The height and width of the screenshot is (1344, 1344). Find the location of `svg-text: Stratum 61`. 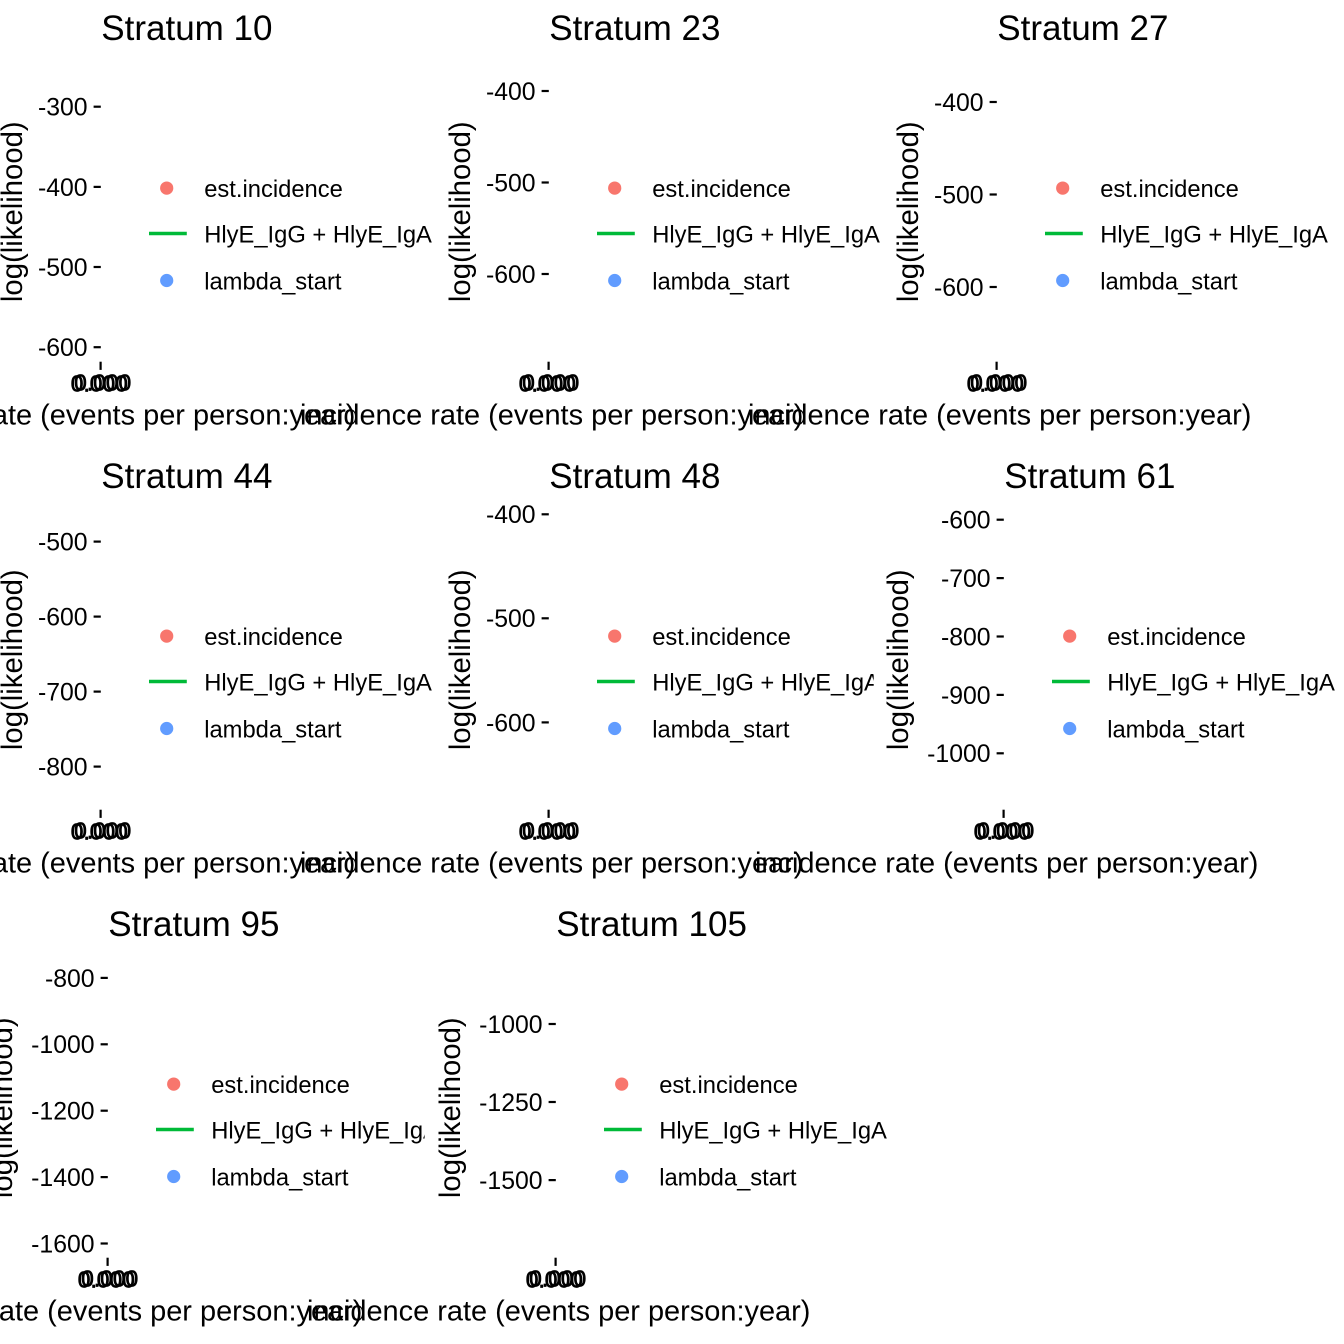

svg-text: Stratum 61 is located at coordinates (1089, 476).